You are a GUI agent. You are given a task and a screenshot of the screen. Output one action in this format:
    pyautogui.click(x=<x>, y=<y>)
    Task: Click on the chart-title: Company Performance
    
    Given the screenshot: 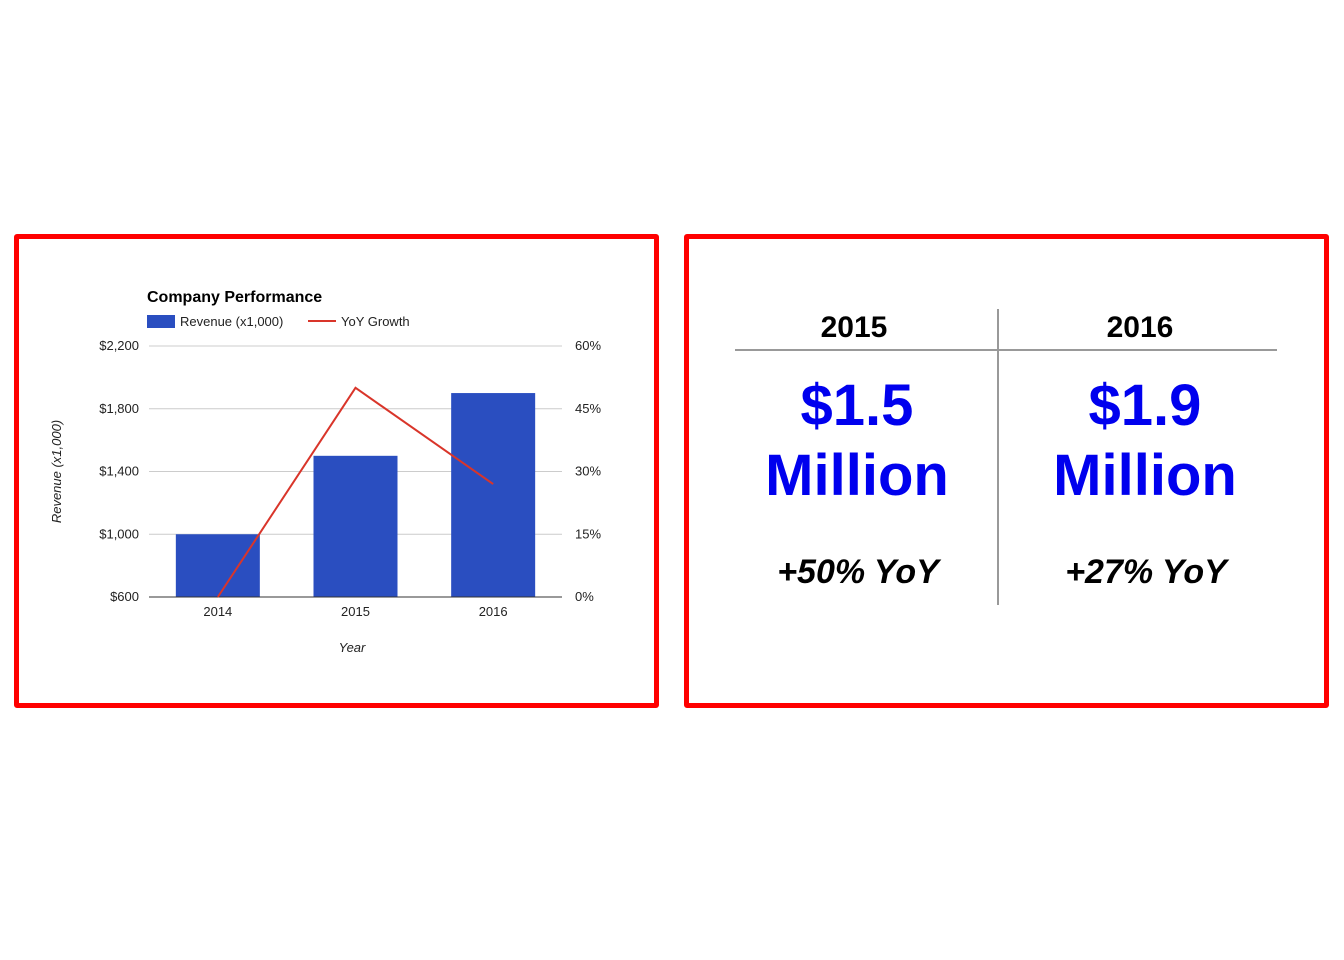 What is the action you would take?
    pyautogui.click(x=234, y=297)
    